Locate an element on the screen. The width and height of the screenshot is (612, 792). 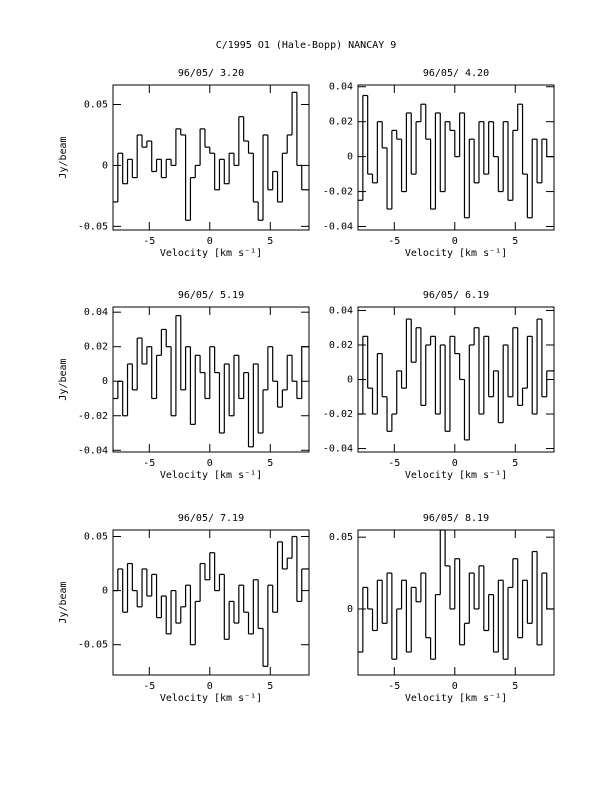
panel-title: 96/05/ 6.19 is located at coordinates (456, 295).